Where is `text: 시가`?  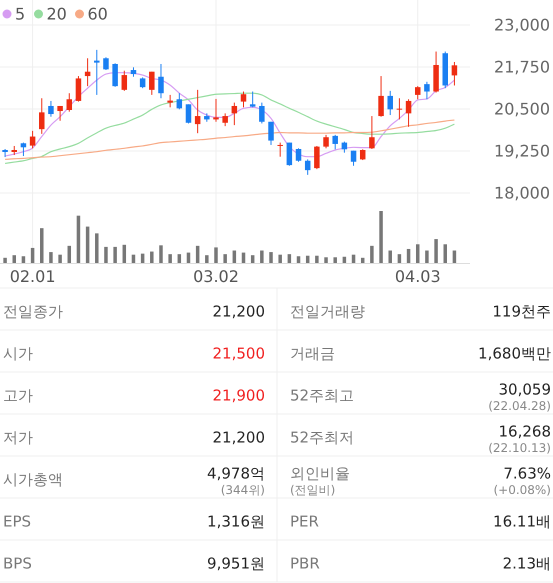 text: 시가 is located at coordinates (18, 353).